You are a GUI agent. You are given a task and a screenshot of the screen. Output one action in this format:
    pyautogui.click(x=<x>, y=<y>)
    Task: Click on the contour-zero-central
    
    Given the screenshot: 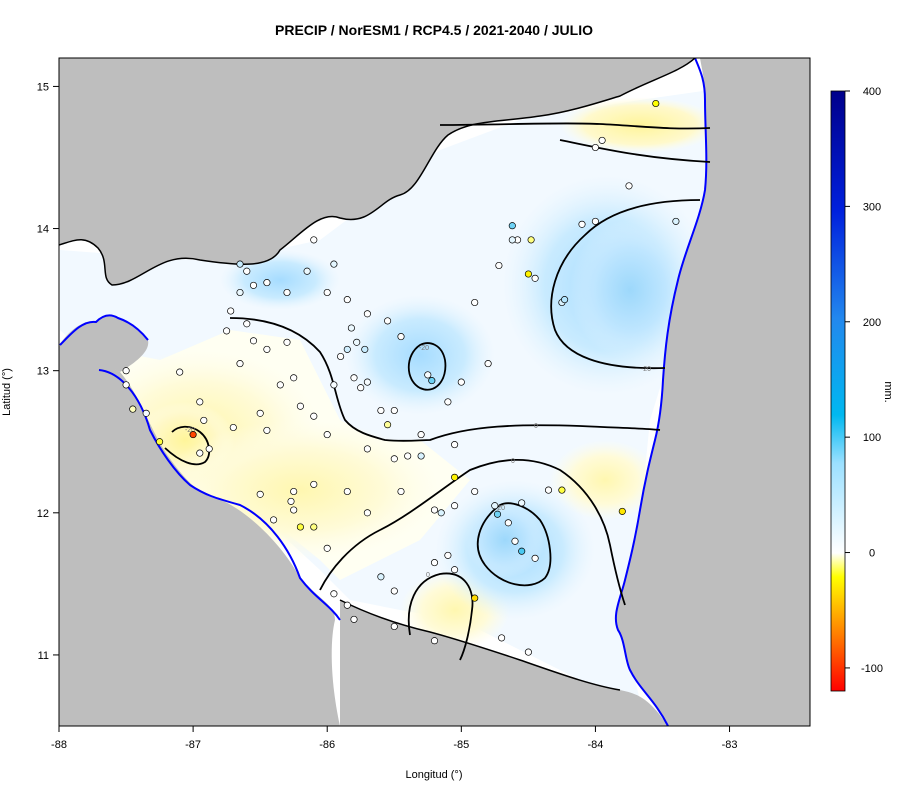 What is the action you would take?
    pyautogui.click(x=445, y=379)
    